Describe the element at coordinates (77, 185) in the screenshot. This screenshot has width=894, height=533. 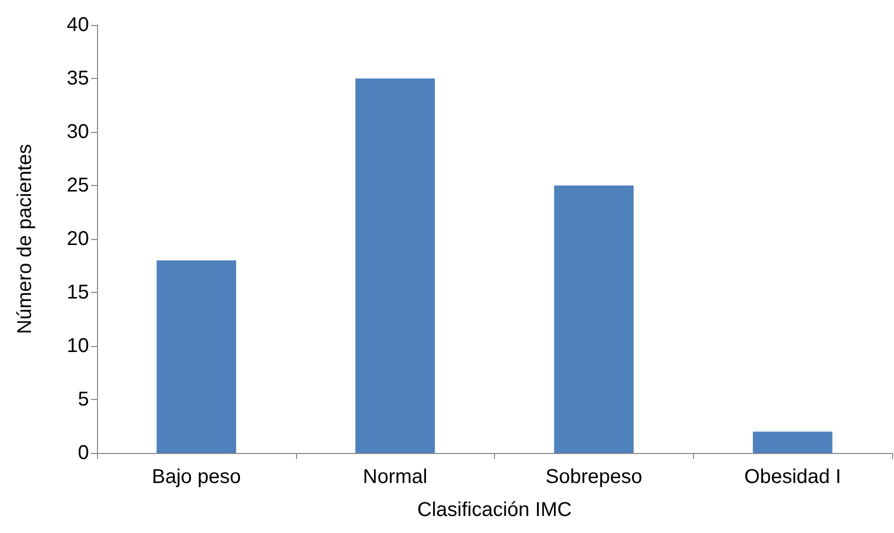
I see `y-tick-label: 25` at that location.